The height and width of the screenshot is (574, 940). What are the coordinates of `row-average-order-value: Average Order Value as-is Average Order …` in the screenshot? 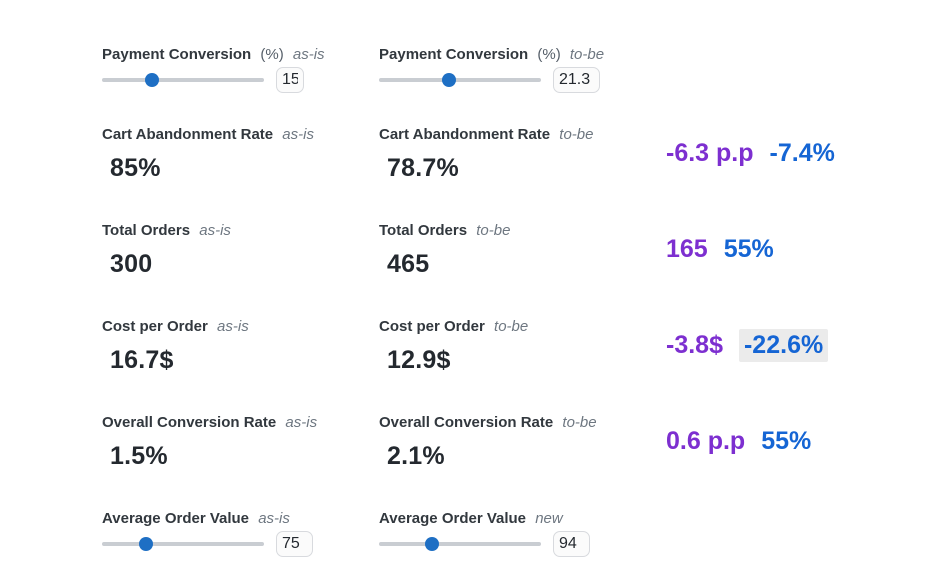 It's located at (521, 533).